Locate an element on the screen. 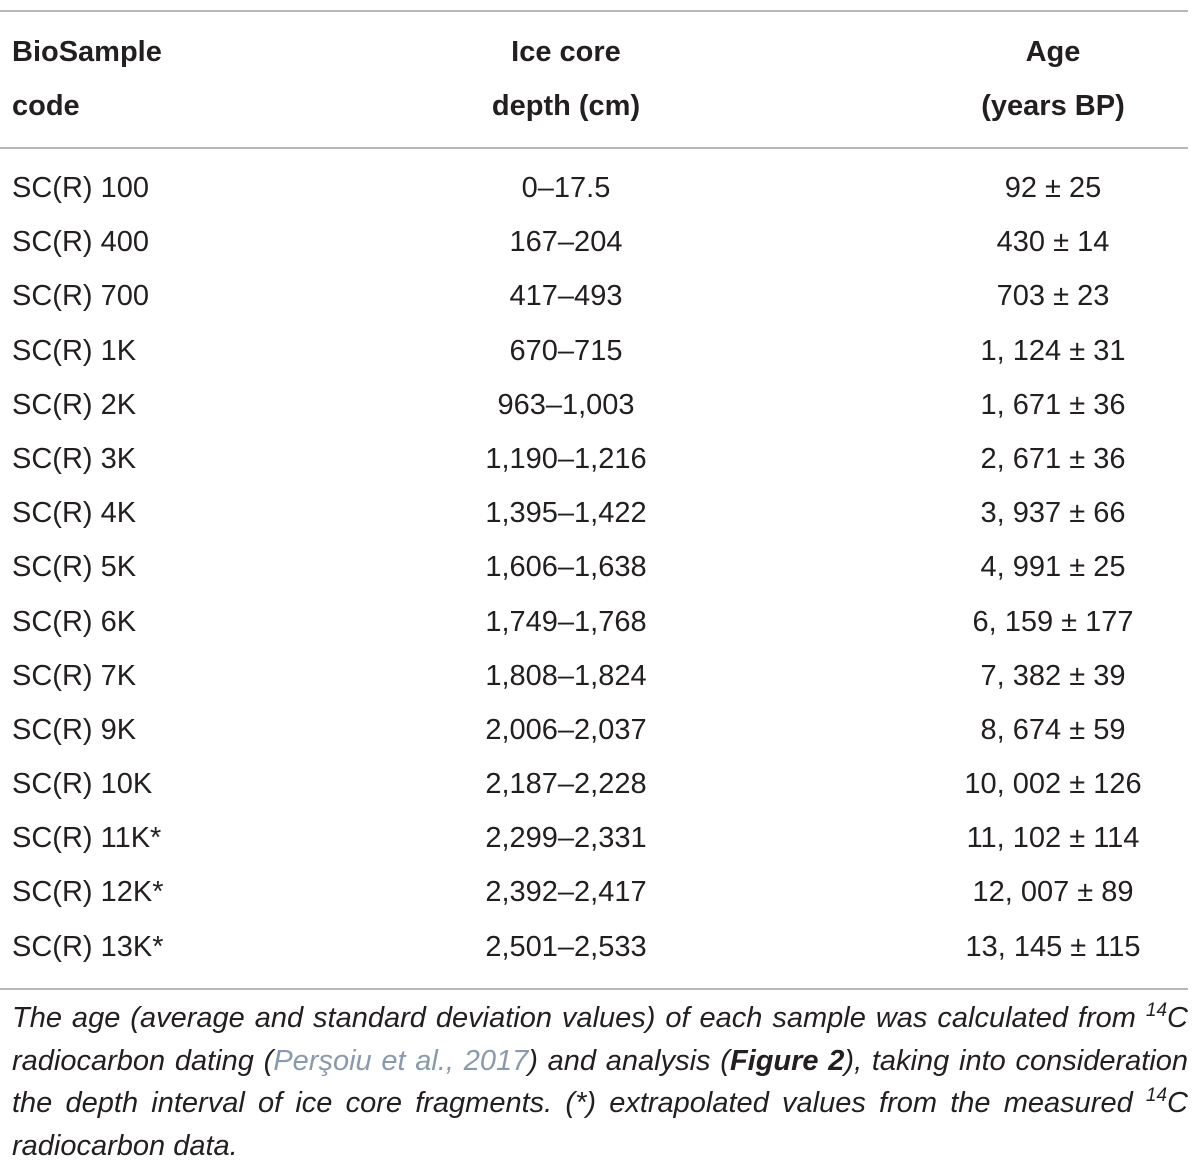 The image size is (1200, 1169). table-top-rule is located at coordinates (594, 11).